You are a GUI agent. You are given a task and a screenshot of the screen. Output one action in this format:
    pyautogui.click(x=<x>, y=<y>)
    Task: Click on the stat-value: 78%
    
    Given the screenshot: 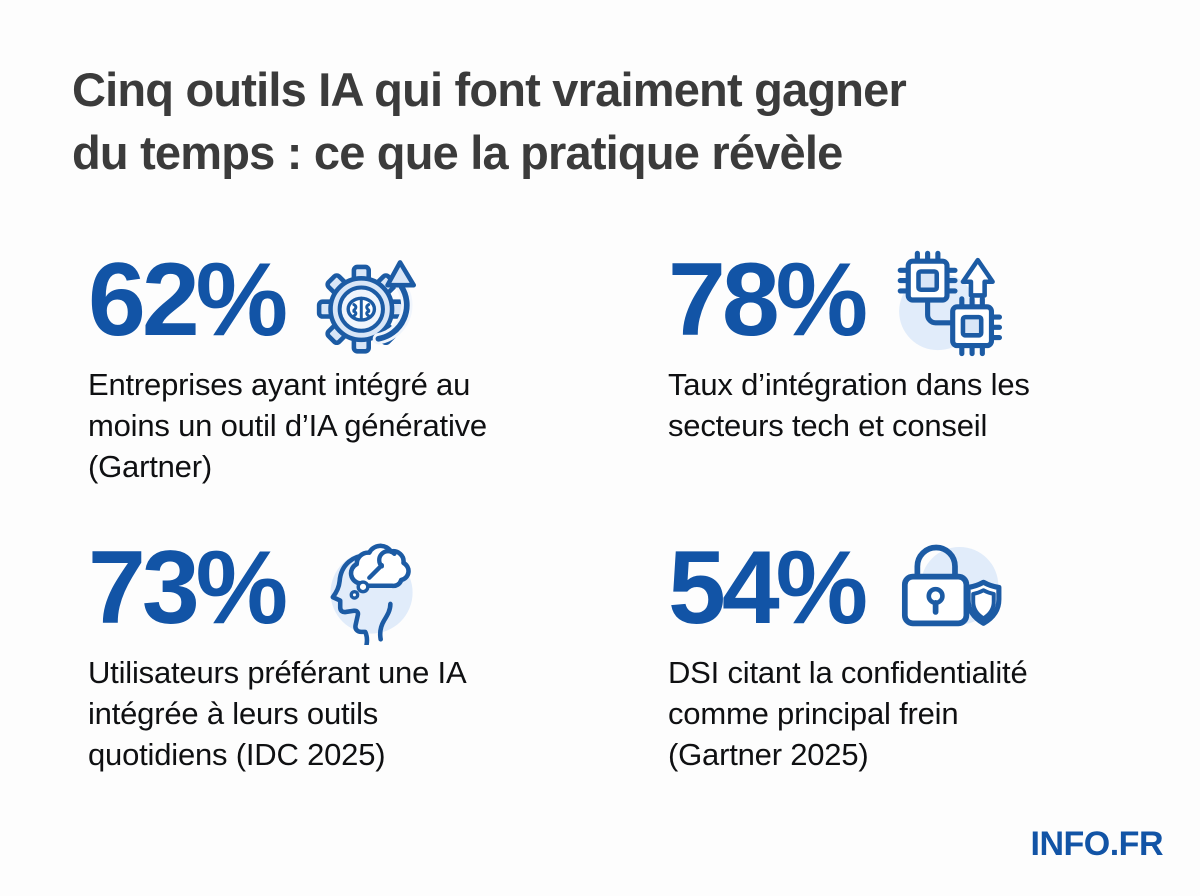 What is the action you would take?
    pyautogui.click(x=768, y=300)
    